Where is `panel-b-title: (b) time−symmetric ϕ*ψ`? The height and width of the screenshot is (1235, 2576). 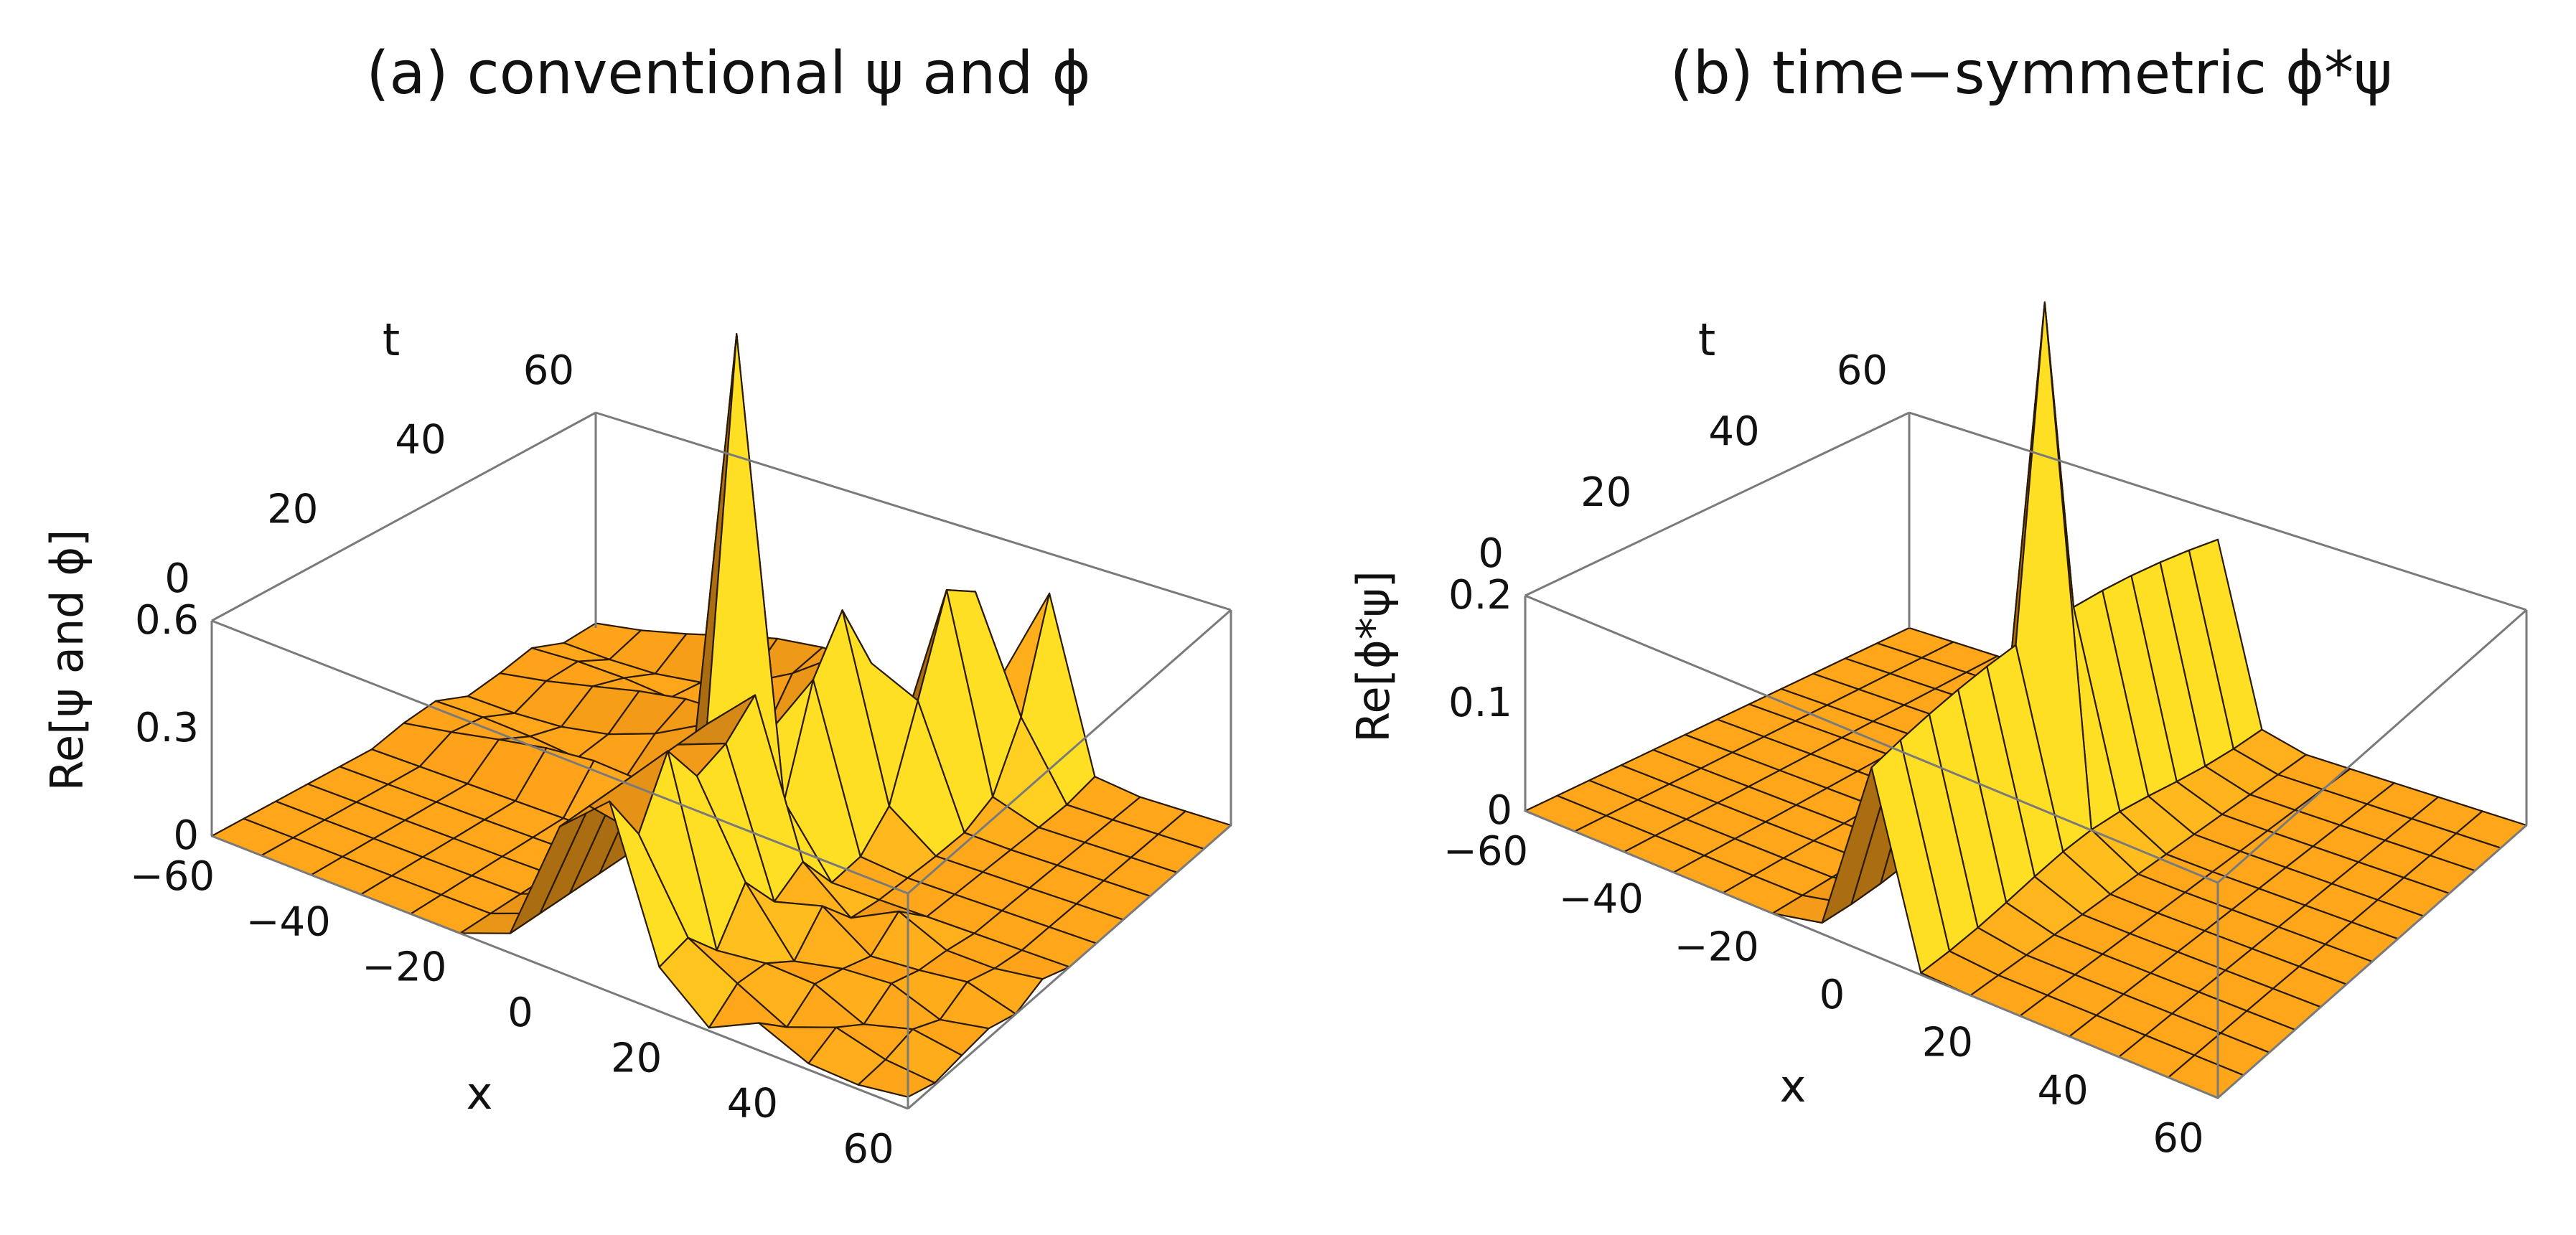
panel-b-title: (b) time−symmetric ϕ*ψ is located at coordinates (2032, 73).